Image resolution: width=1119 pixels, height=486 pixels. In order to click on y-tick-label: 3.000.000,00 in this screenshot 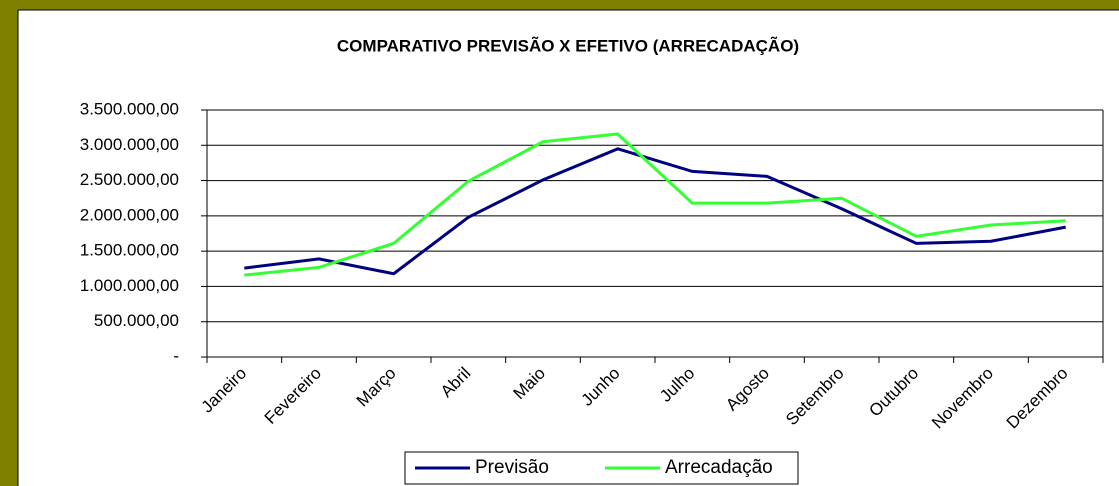, I will do `click(129, 144)`.